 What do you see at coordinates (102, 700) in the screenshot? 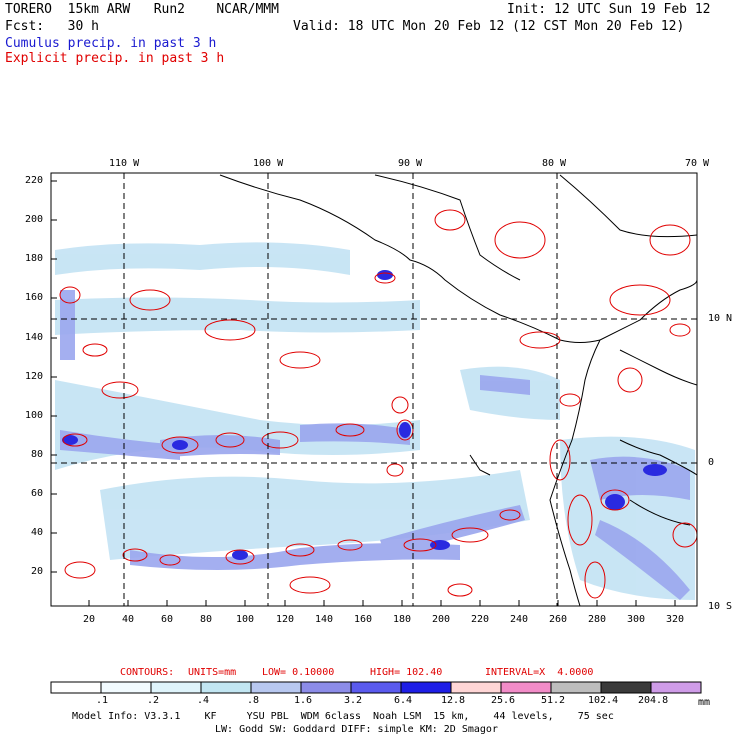
I see `colorbar-label: .1` at bounding box center [102, 700].